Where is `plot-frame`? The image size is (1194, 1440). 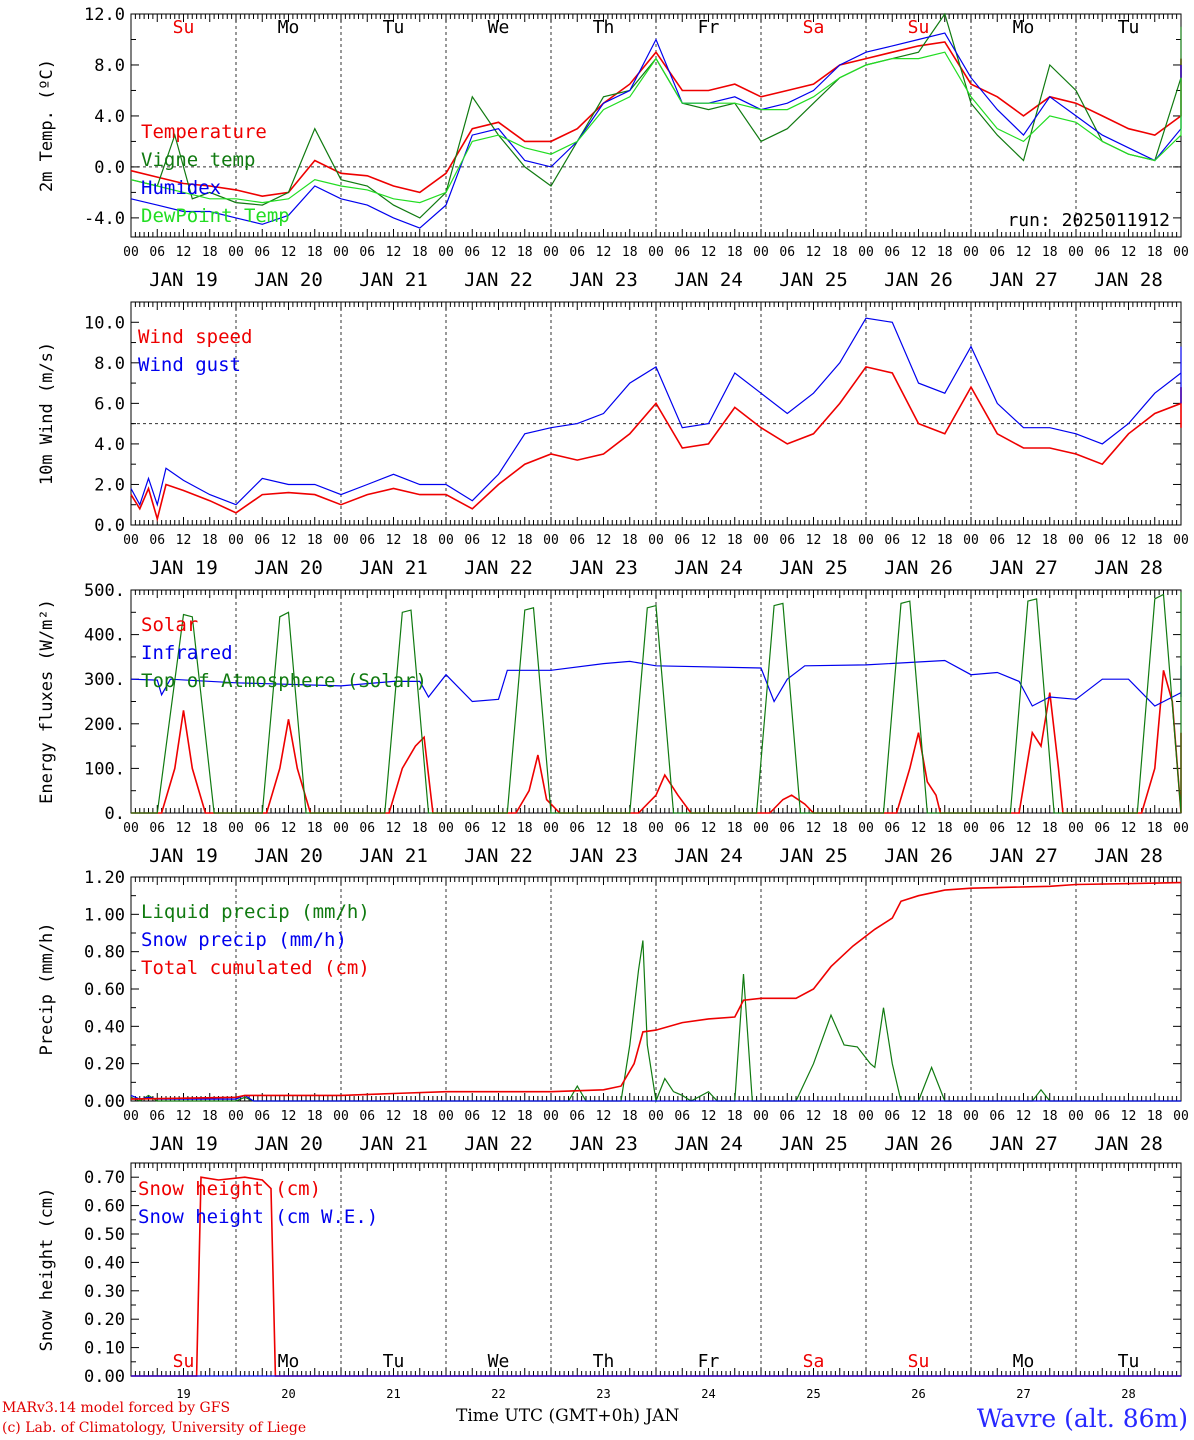 plot-frame is located at coordinates (656, 413).